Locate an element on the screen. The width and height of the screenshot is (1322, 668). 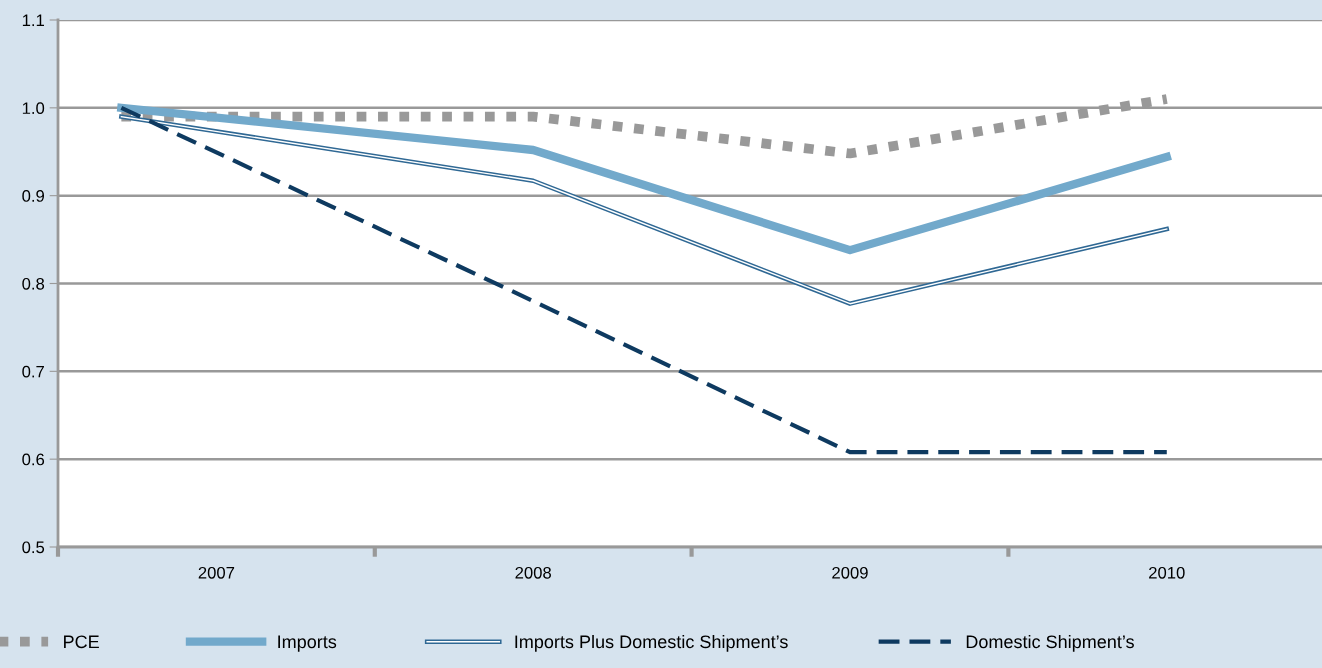
x-tick-label: 2009 is located at coordinates (850, 572).